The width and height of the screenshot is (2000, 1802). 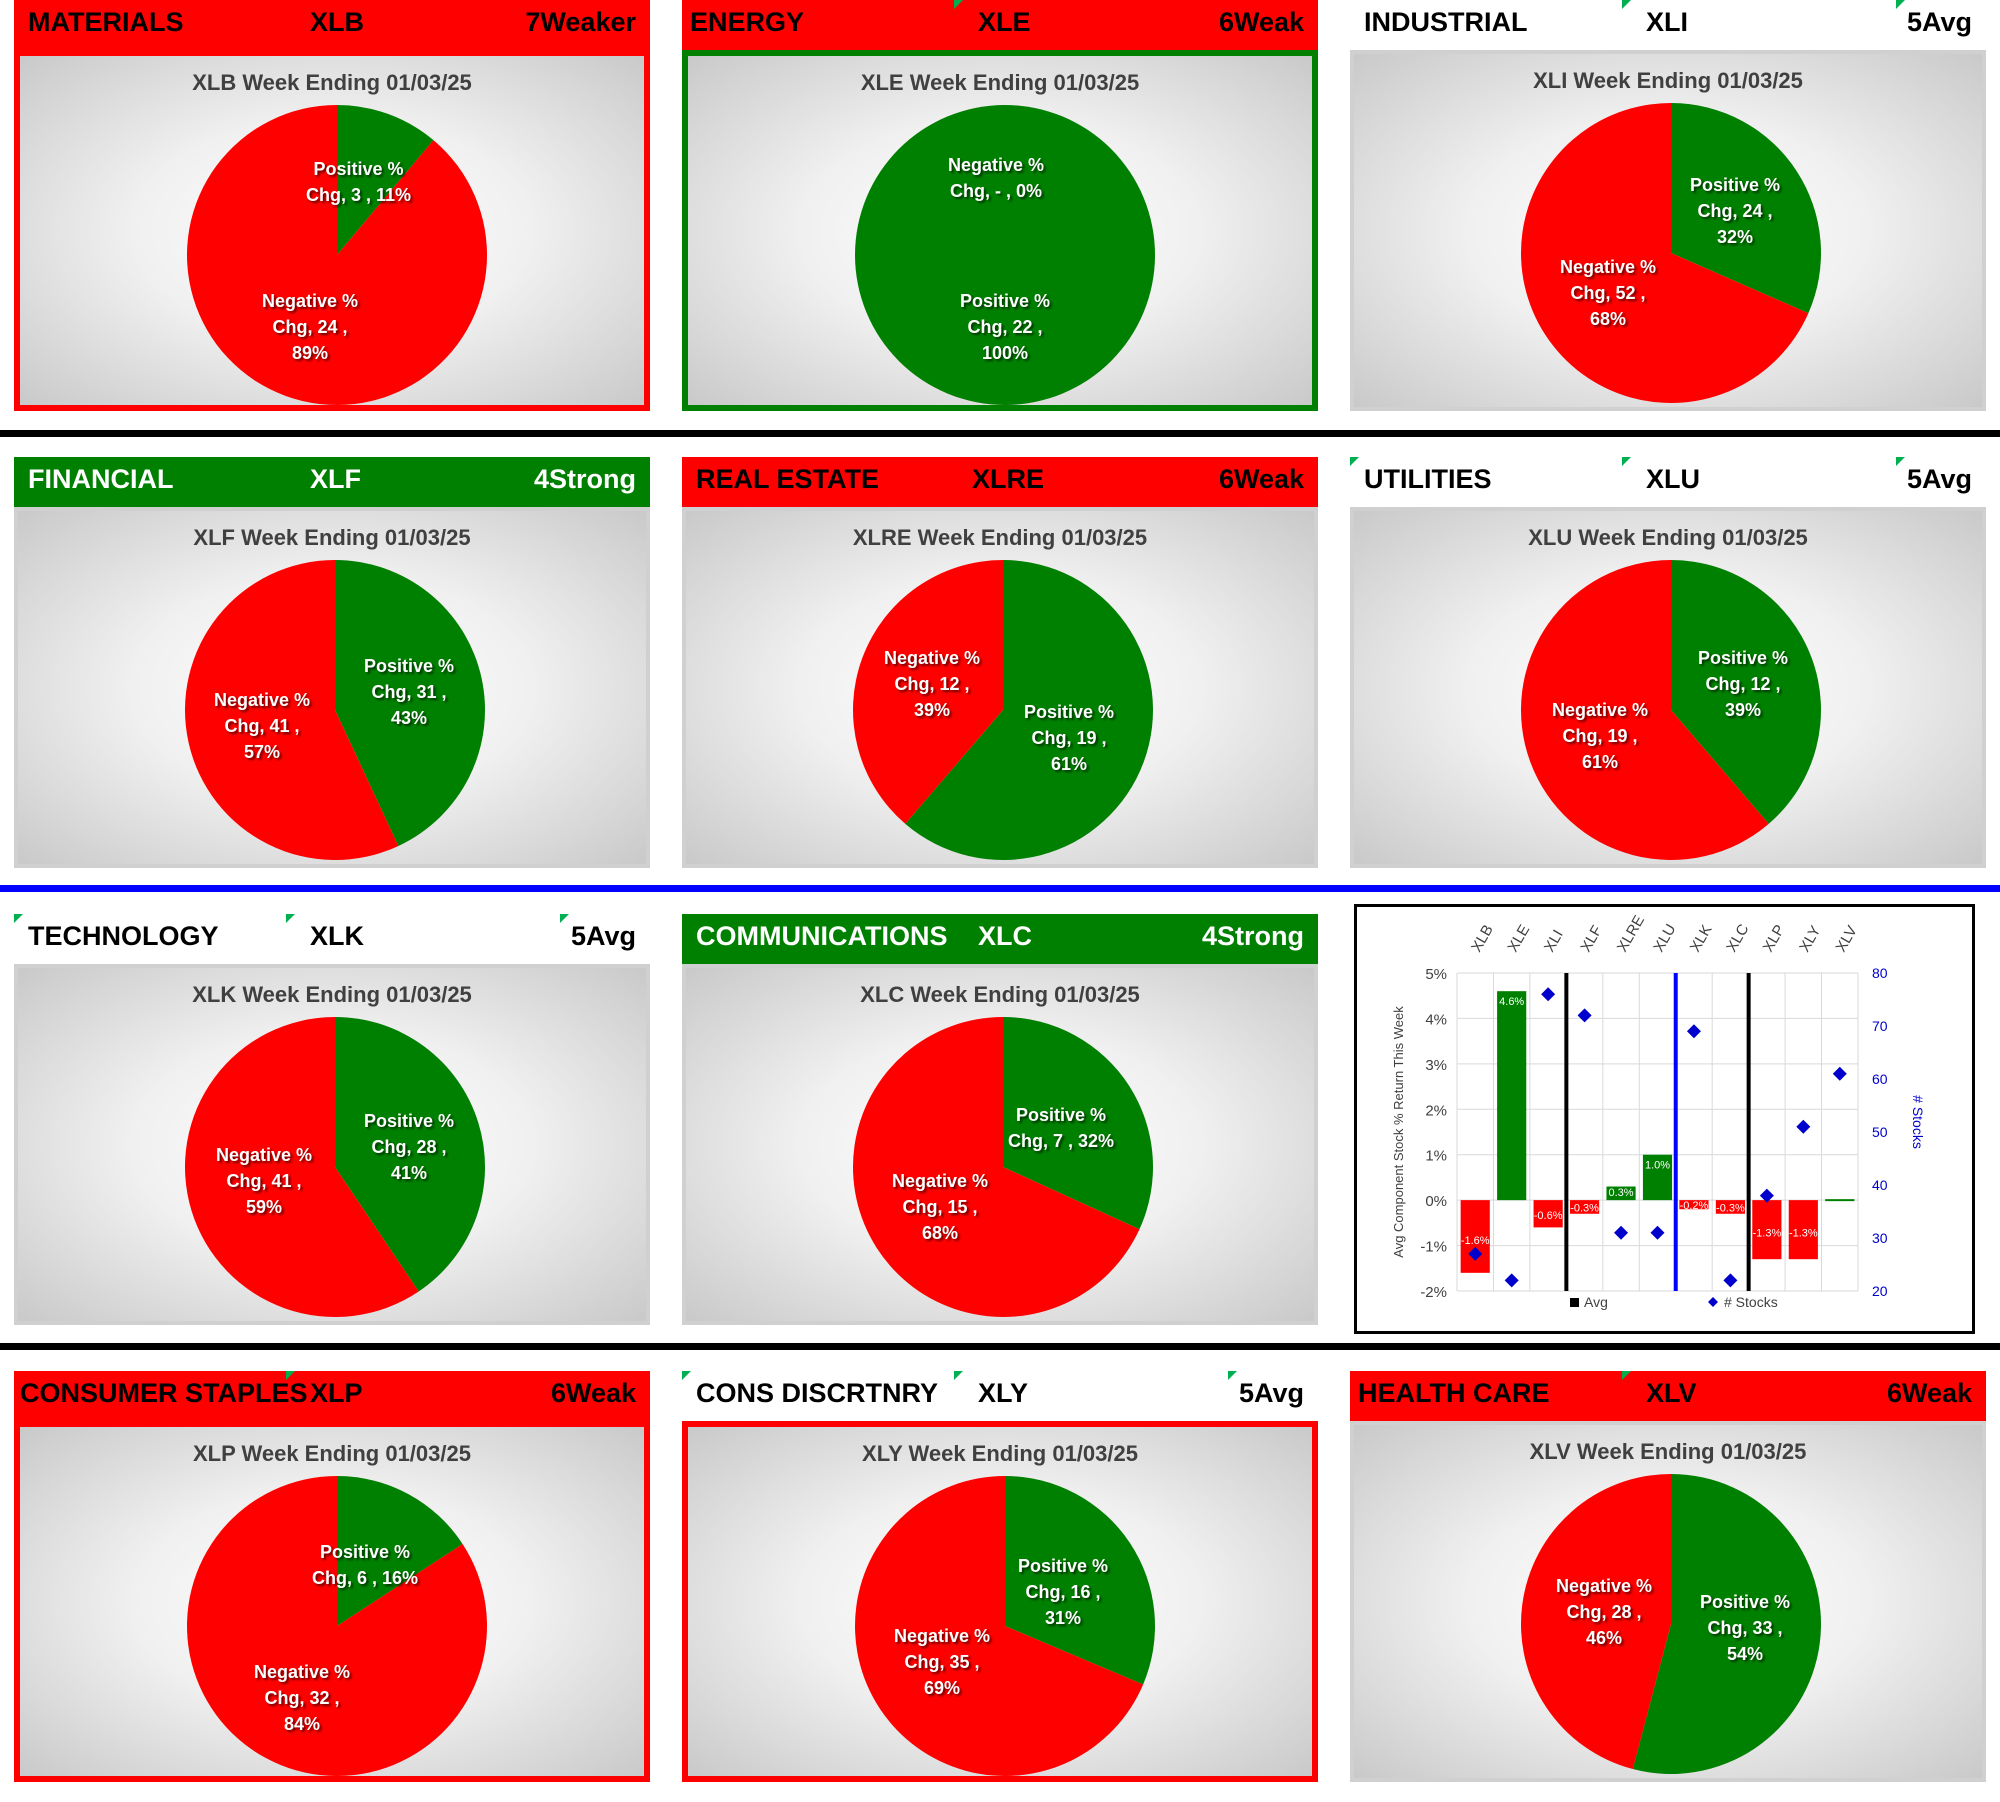 What do you see at coordinates (1713, 1302) in the screenshot?
I see `legend-stocks-marker` at bounding box center [1713, 1302].